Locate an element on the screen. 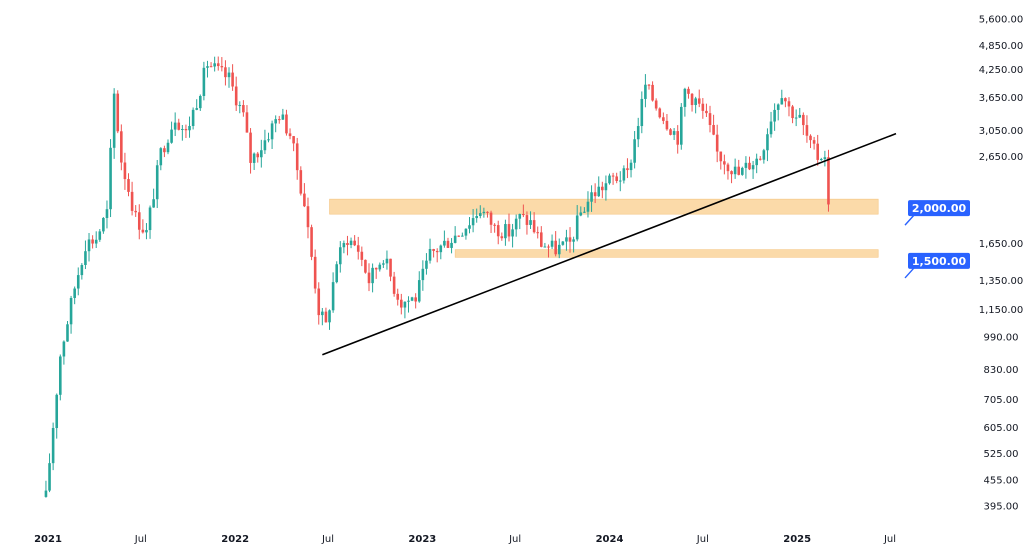  x-tick-label: 2025 is located at coordinates (797, 539).